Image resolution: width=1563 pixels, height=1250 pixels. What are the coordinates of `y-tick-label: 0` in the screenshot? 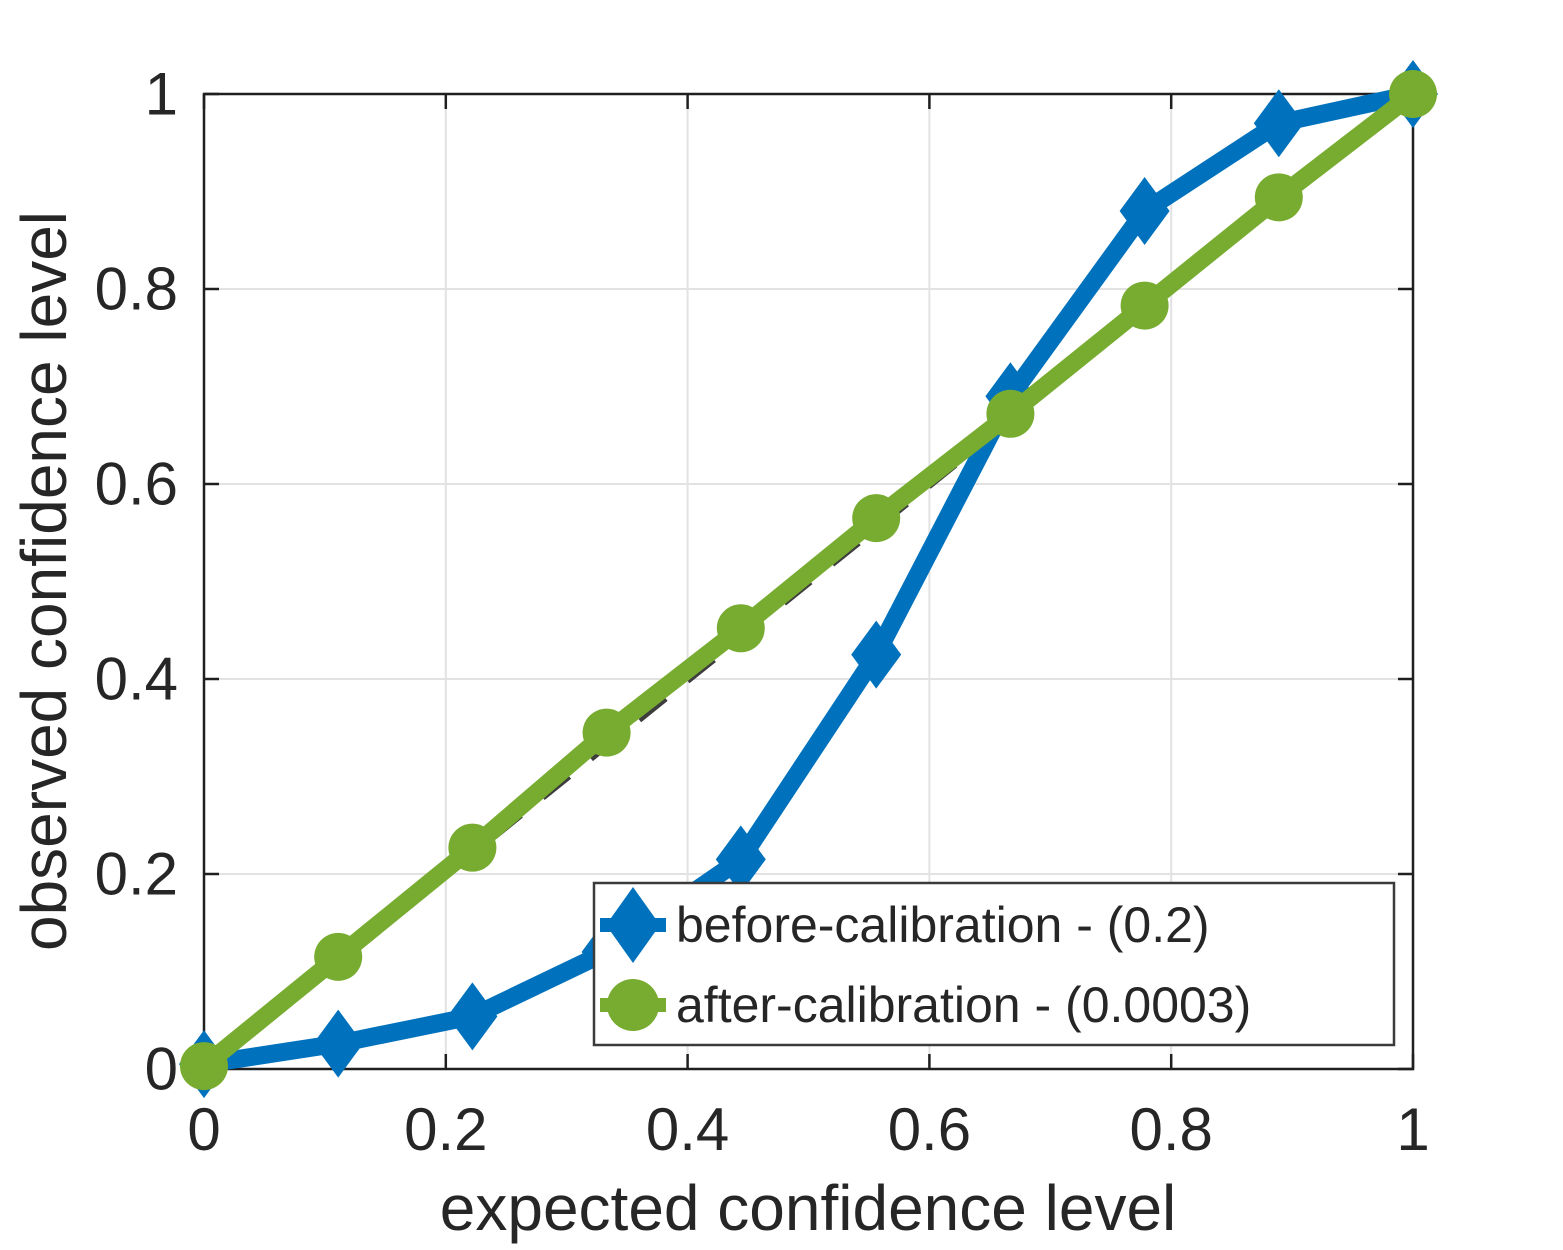 It's located at (161, 1069).